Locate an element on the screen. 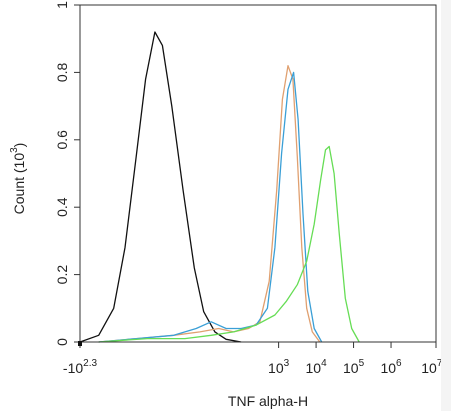  x-tick-label-exponent: 4 is located at coordinates (324, 363).